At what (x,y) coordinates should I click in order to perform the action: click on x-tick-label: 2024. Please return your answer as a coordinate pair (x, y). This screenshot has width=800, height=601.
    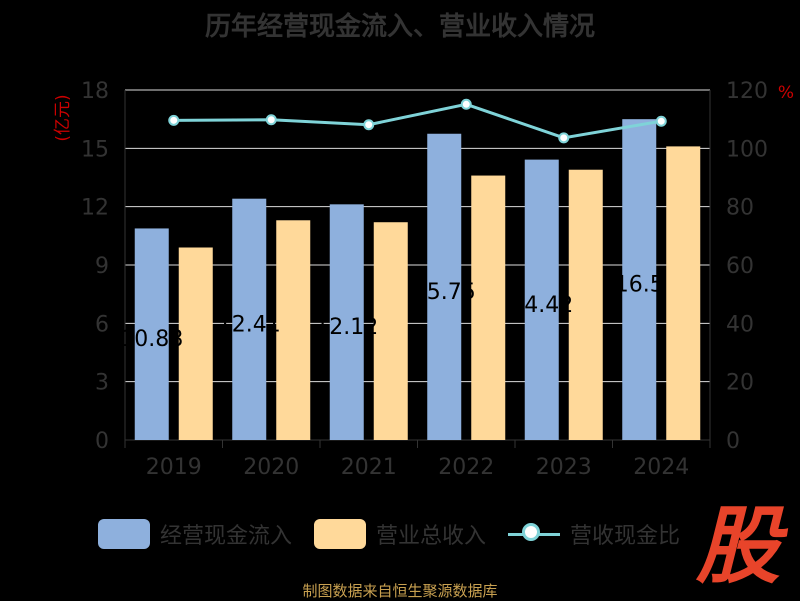
    Looking at the image, I should click on (661, 467).